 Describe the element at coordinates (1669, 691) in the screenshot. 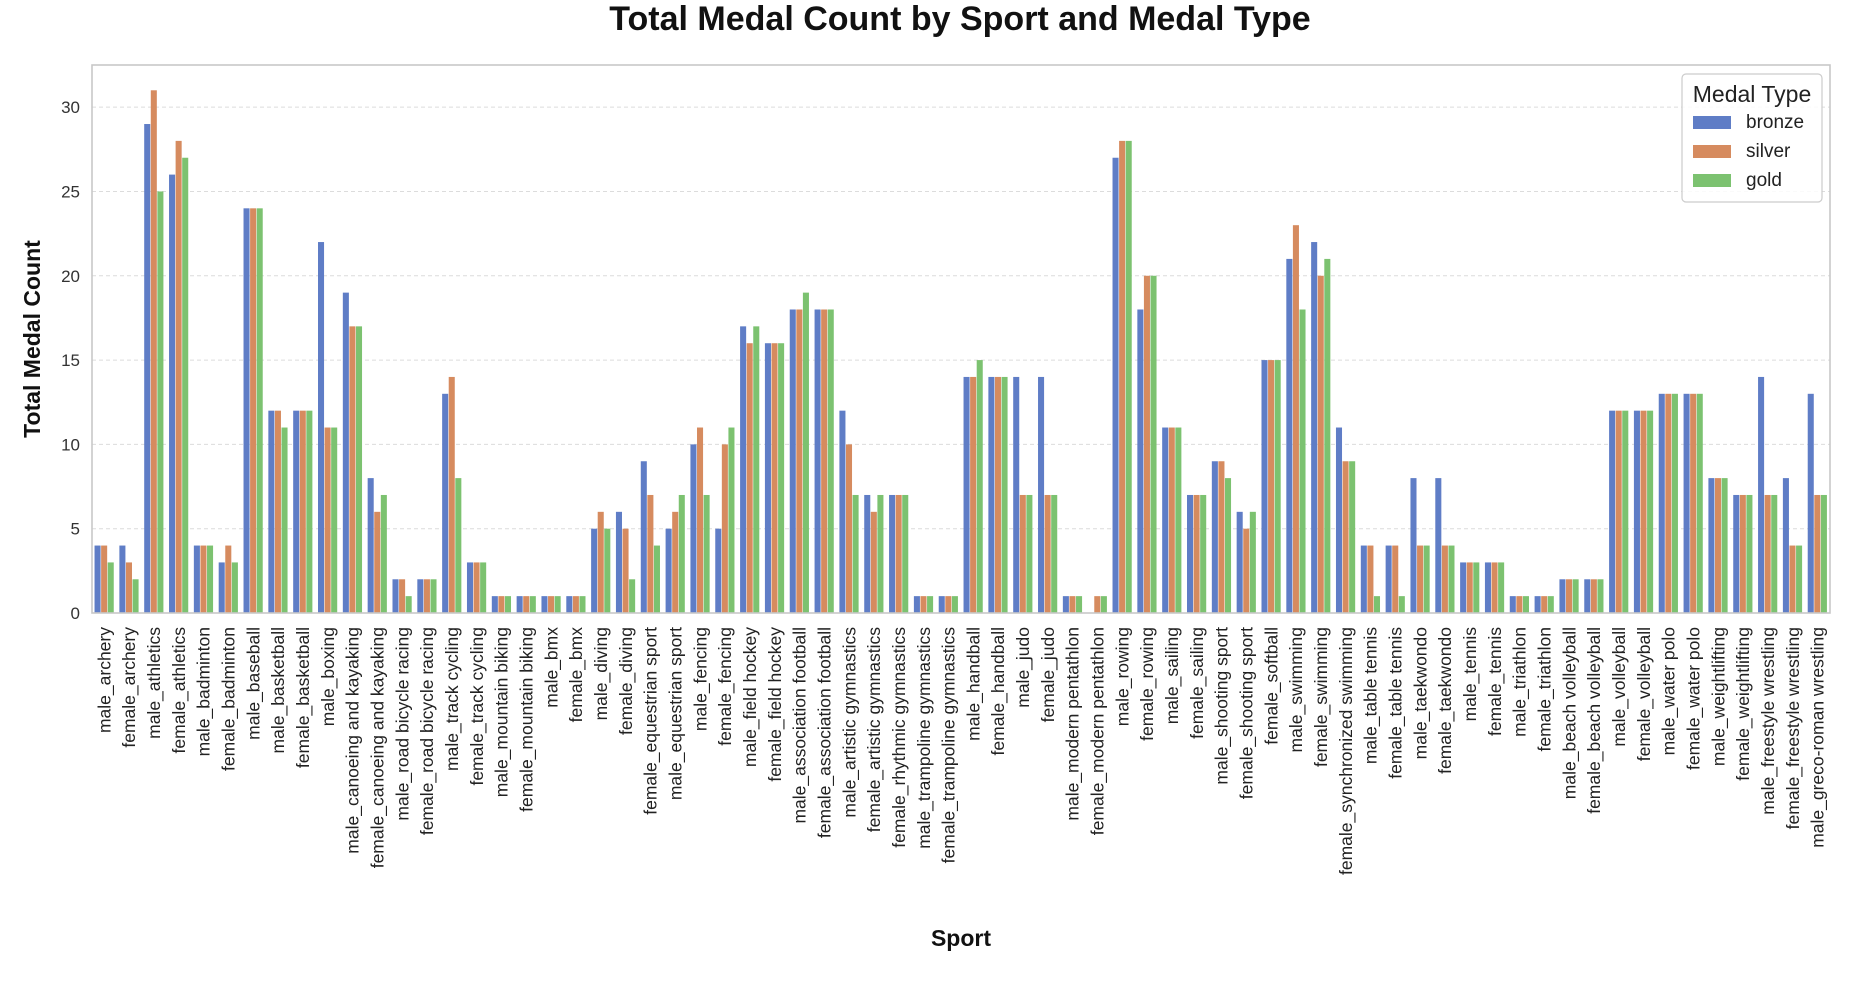

I see `x-tick-label: male_water polo` at that location.